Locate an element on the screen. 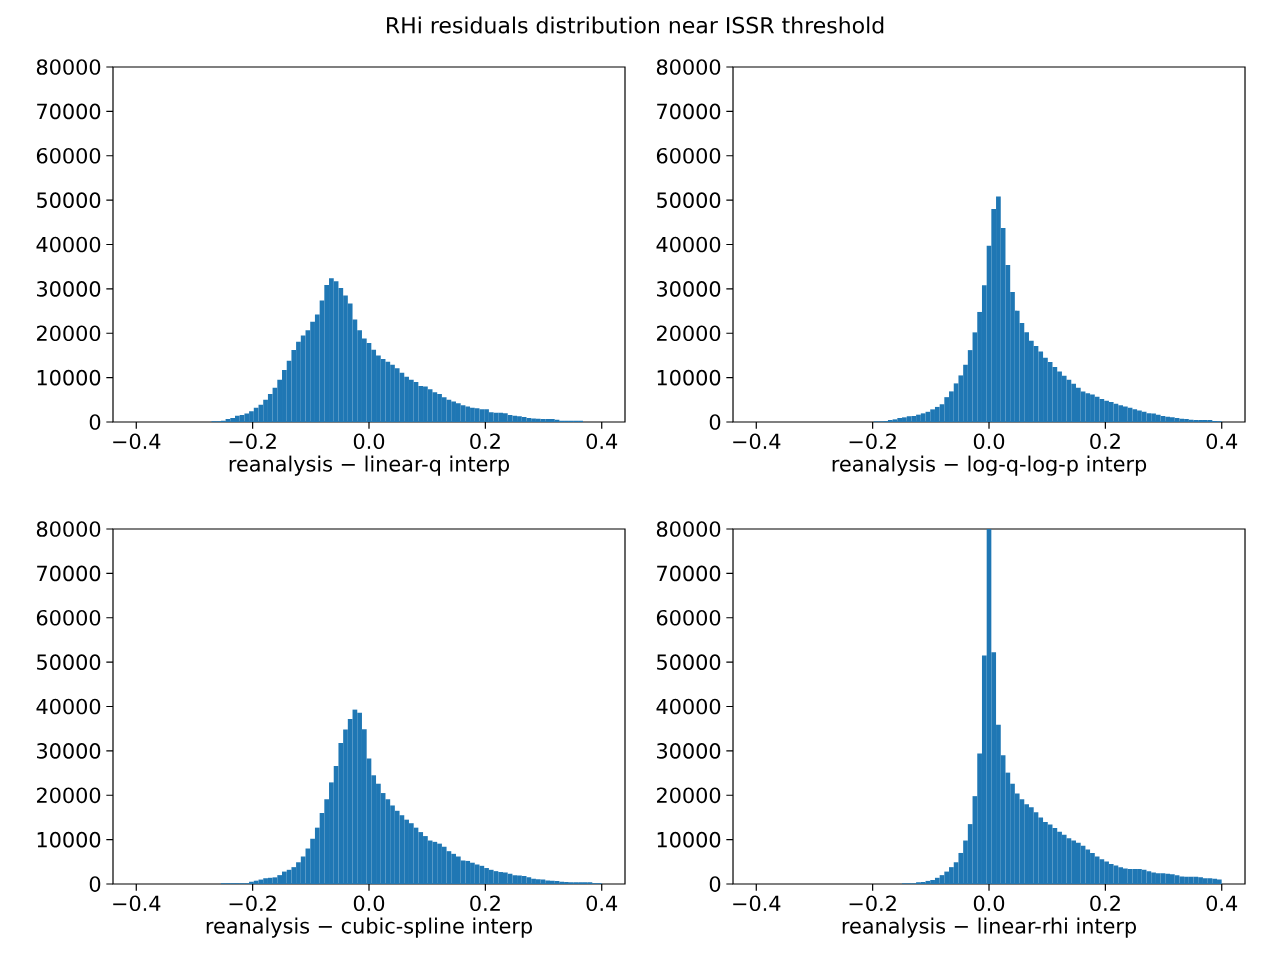 The width and height of the screenshot is (1262, 977). x-axis-title: reanalysis − linear-q interp is located at coordinates (369, 465).